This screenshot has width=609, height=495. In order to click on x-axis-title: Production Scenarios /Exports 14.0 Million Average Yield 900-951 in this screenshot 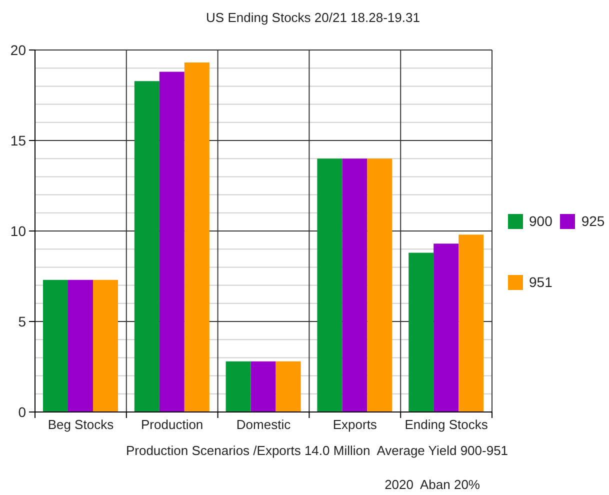, I will do `click(317, 450)`.